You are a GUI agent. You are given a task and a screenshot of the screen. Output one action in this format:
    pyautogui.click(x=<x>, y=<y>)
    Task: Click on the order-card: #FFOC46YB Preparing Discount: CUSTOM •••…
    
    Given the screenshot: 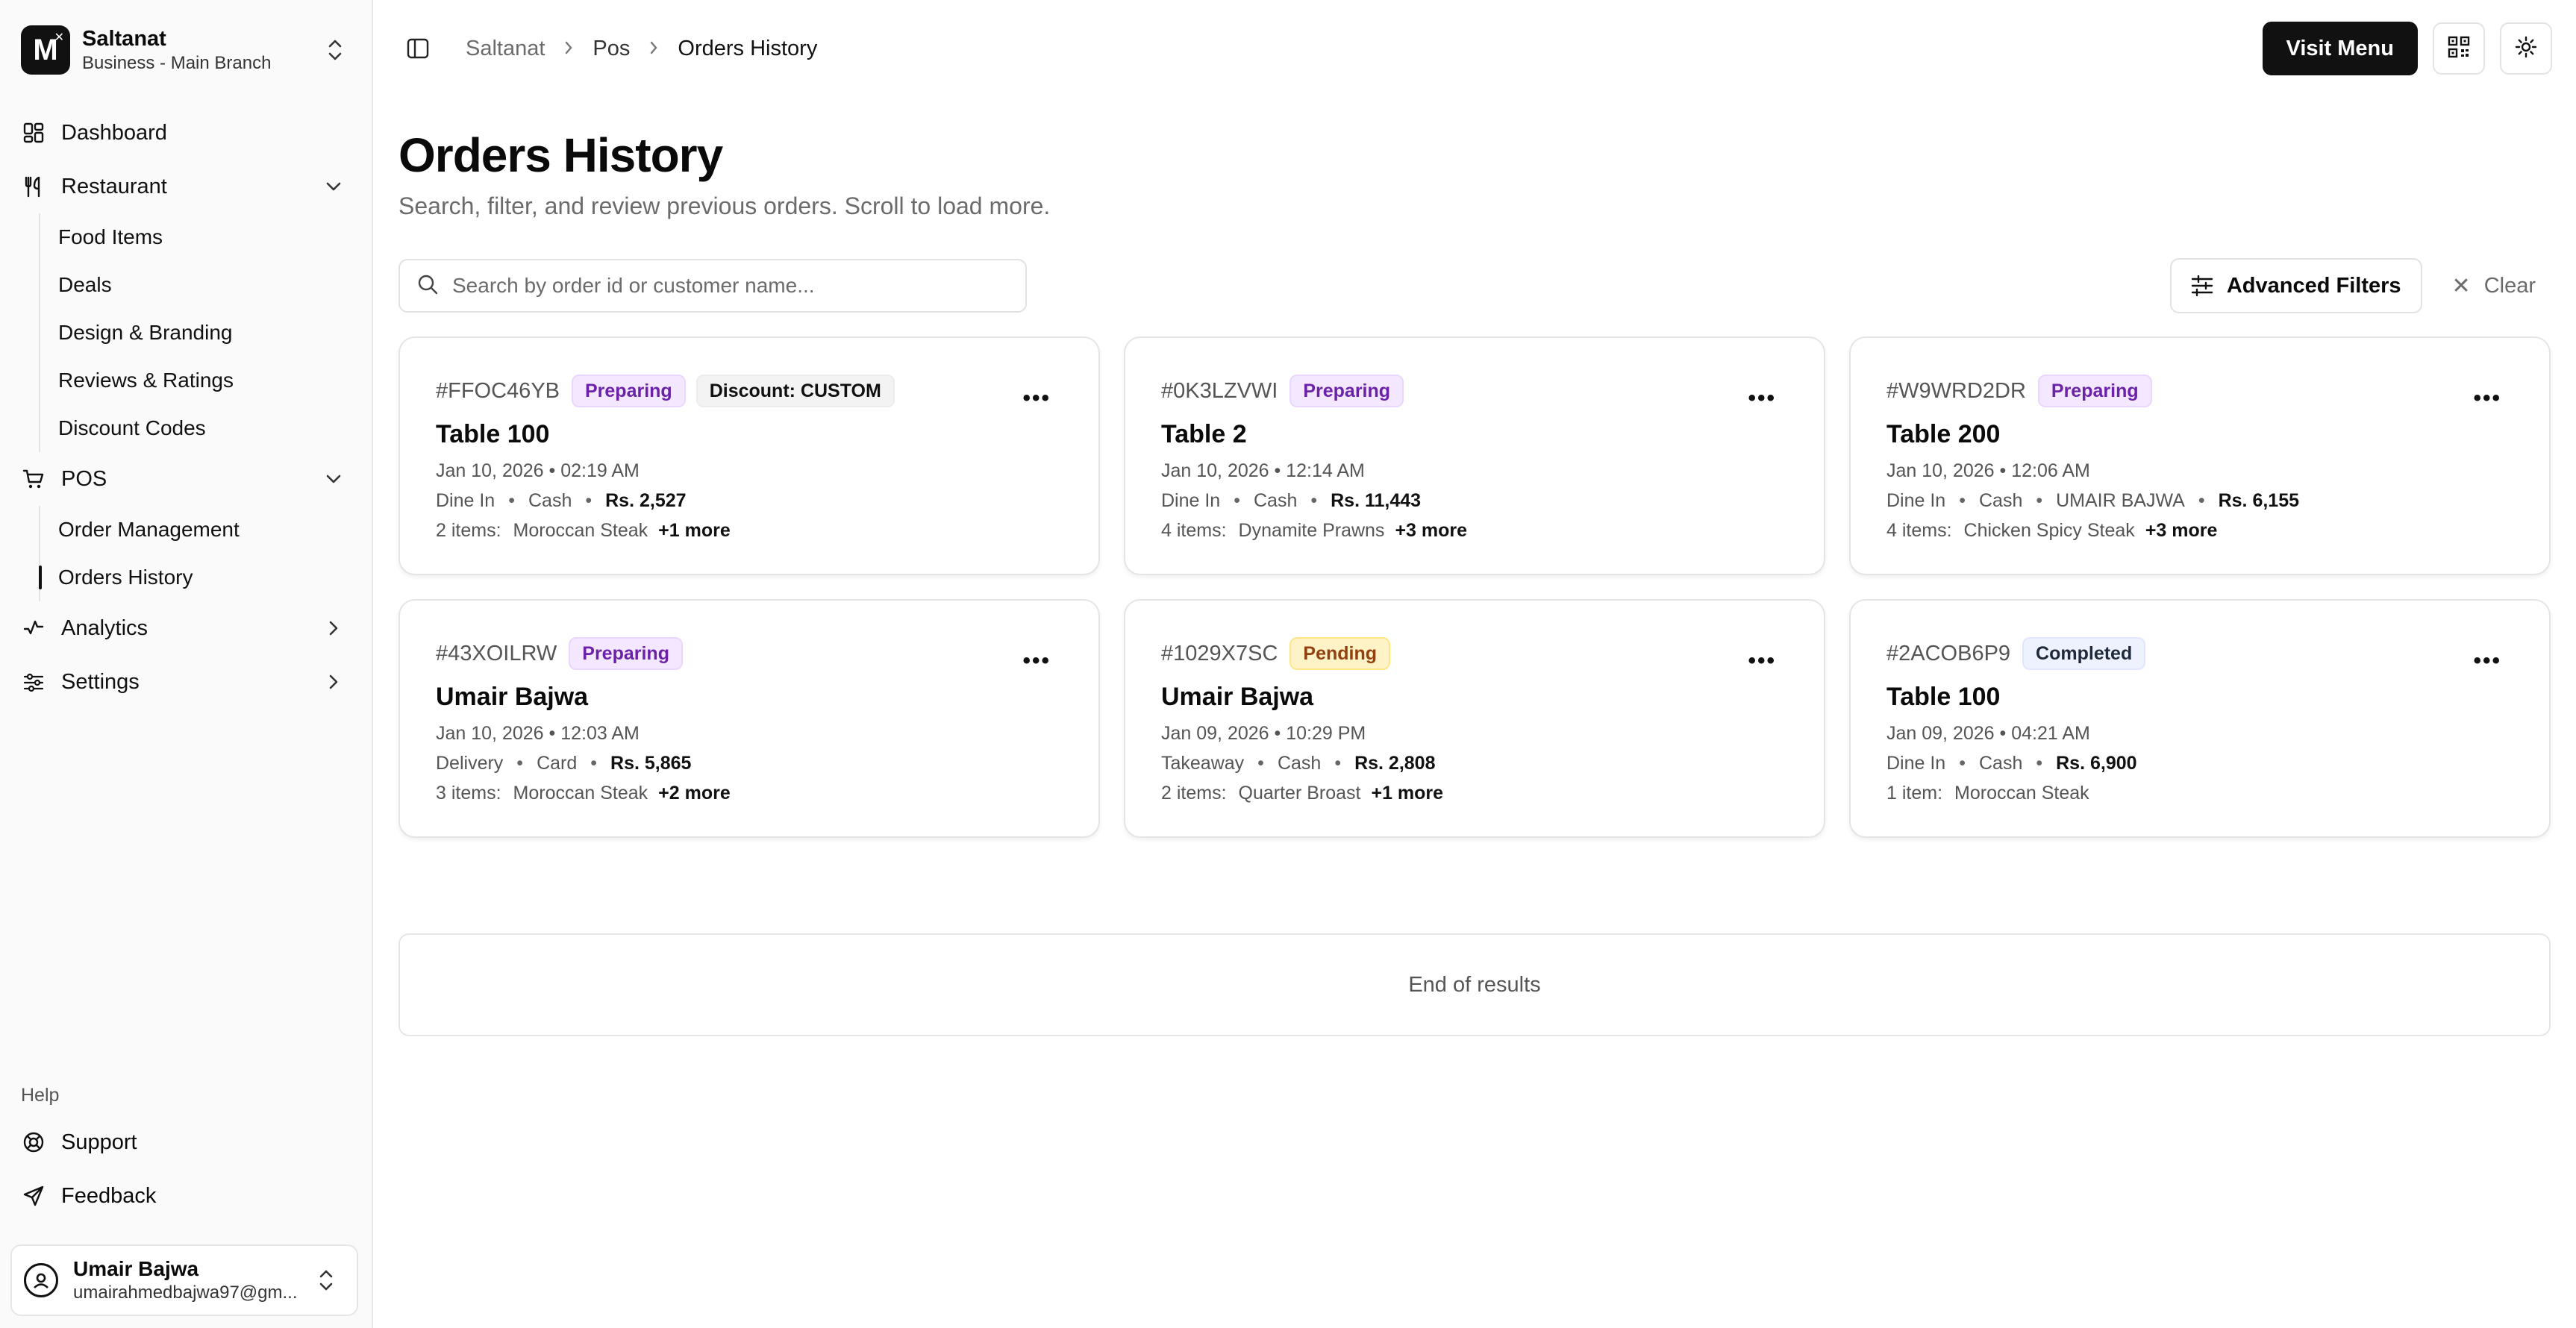 What is the action you would take?
    pyautogui.click(x=749, y=455)
    